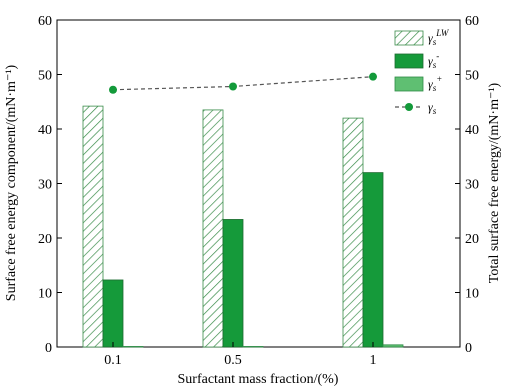 This screenshot has height=387, width=506. Describe the element at coordinates (45, 294) in the screenshot. I see `y-tick-label: 10` at that location.